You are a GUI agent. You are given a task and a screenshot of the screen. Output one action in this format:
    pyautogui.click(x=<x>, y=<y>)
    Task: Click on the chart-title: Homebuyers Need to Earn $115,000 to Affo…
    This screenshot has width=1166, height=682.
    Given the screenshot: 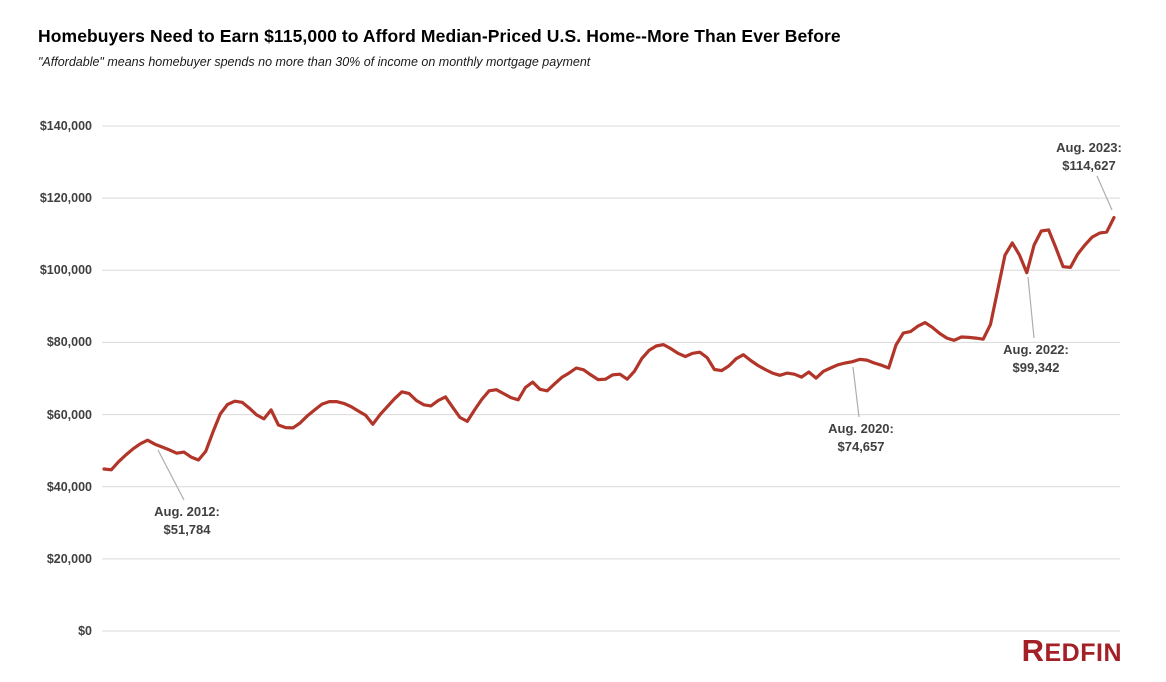 What is the action you would take?
    pyautogui.click(x=439, y=36)
    